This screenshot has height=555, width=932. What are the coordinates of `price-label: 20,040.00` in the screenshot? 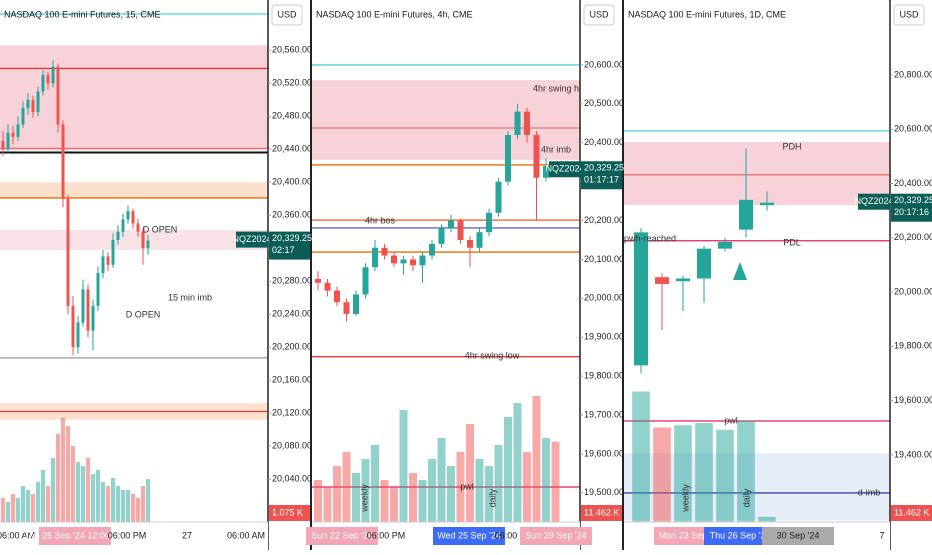 It's located at (292, 478).